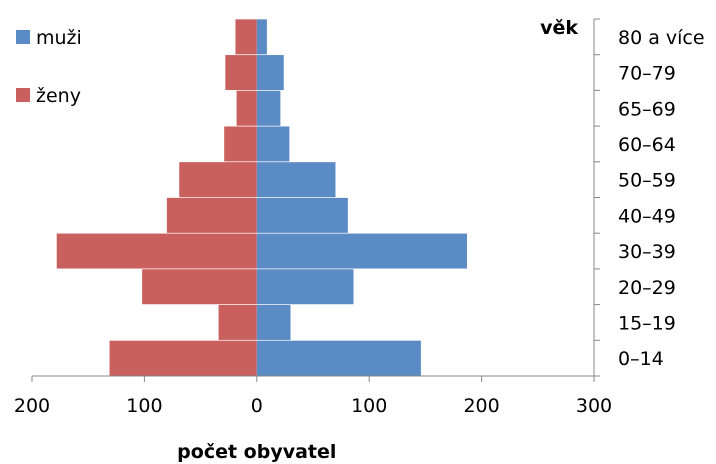 The image size is (716, 464). I want to click on y-tick-label-9: 80 a více, so click(661, 38).